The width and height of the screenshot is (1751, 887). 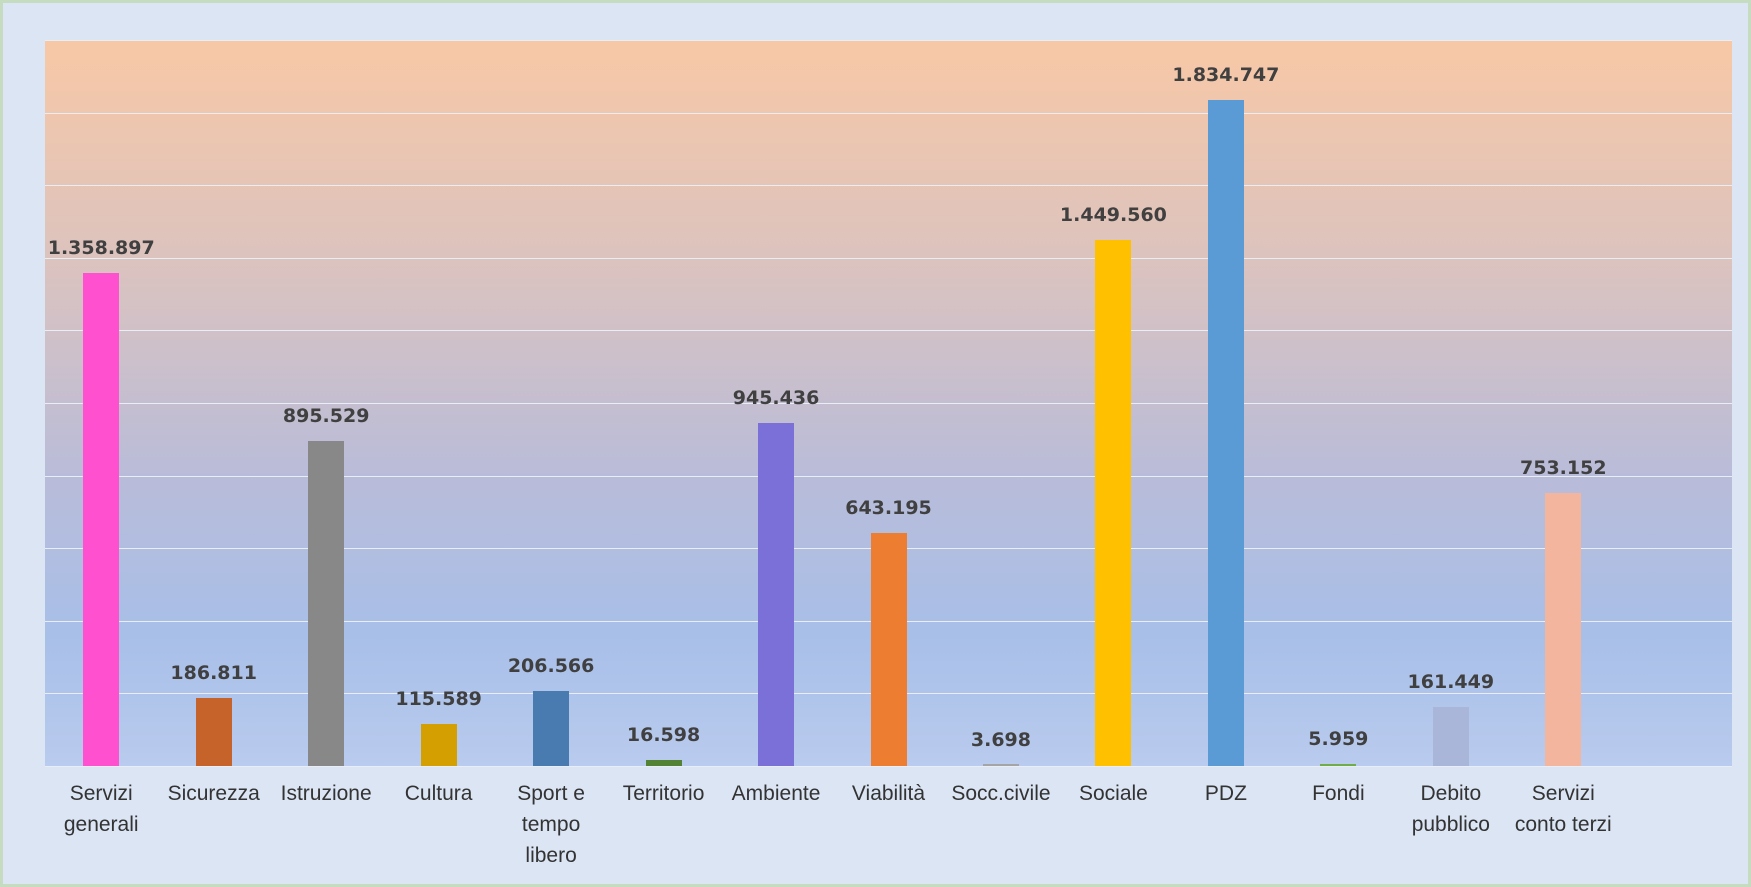 What do you see at coordinates (551, 666) in the screenshot?
I see `data-label: 206.566` at bounding box center [551, 666].